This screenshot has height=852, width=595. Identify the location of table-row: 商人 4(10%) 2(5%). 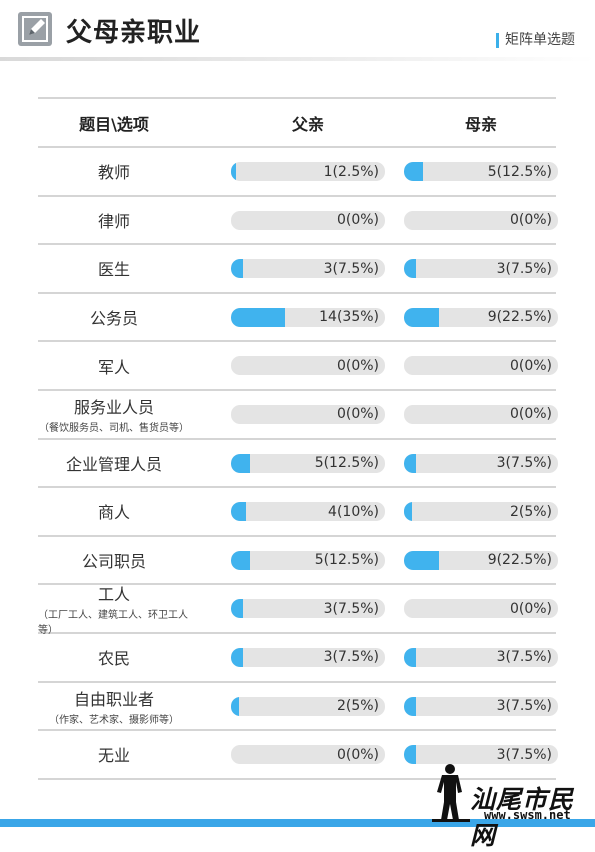
(298, 512).